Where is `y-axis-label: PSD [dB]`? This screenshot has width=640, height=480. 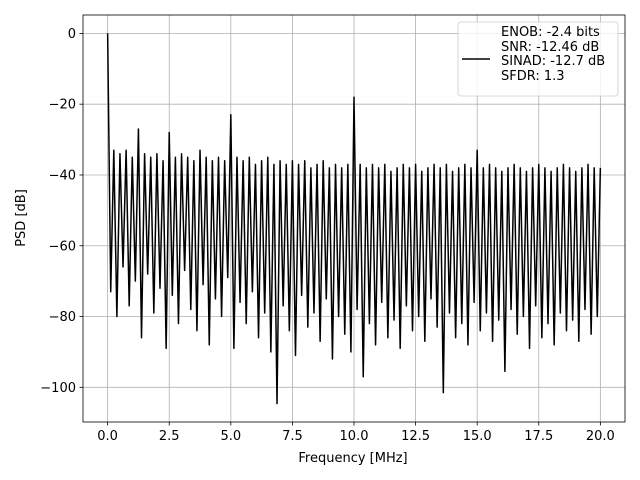
y-axis-label: PSD [dB] is located at coordinates (21, 218).